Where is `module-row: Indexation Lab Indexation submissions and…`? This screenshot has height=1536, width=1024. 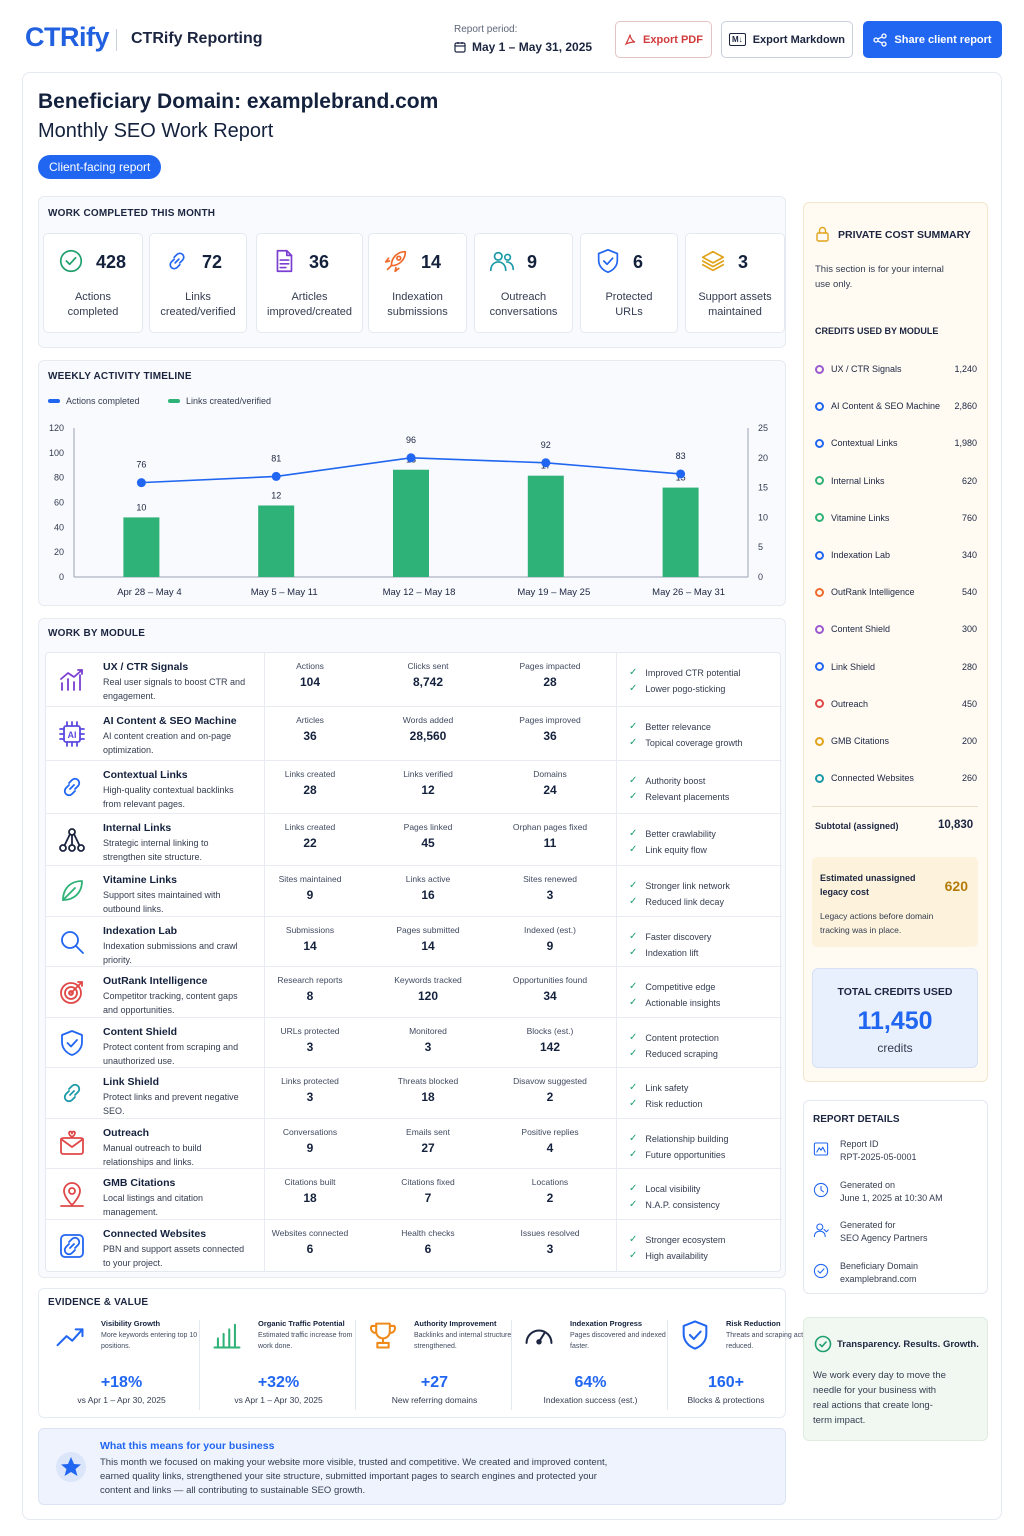 module-row: Indexation Lab Indexation submissions and… is located at coordinates (414, 942).